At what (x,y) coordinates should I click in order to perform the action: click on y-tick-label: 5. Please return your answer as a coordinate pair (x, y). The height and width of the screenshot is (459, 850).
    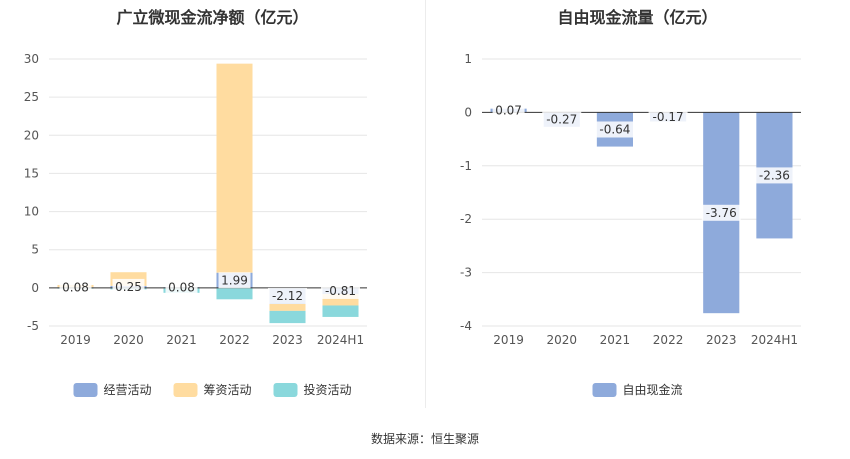
    Looking at the image, I should click on (35, 250).